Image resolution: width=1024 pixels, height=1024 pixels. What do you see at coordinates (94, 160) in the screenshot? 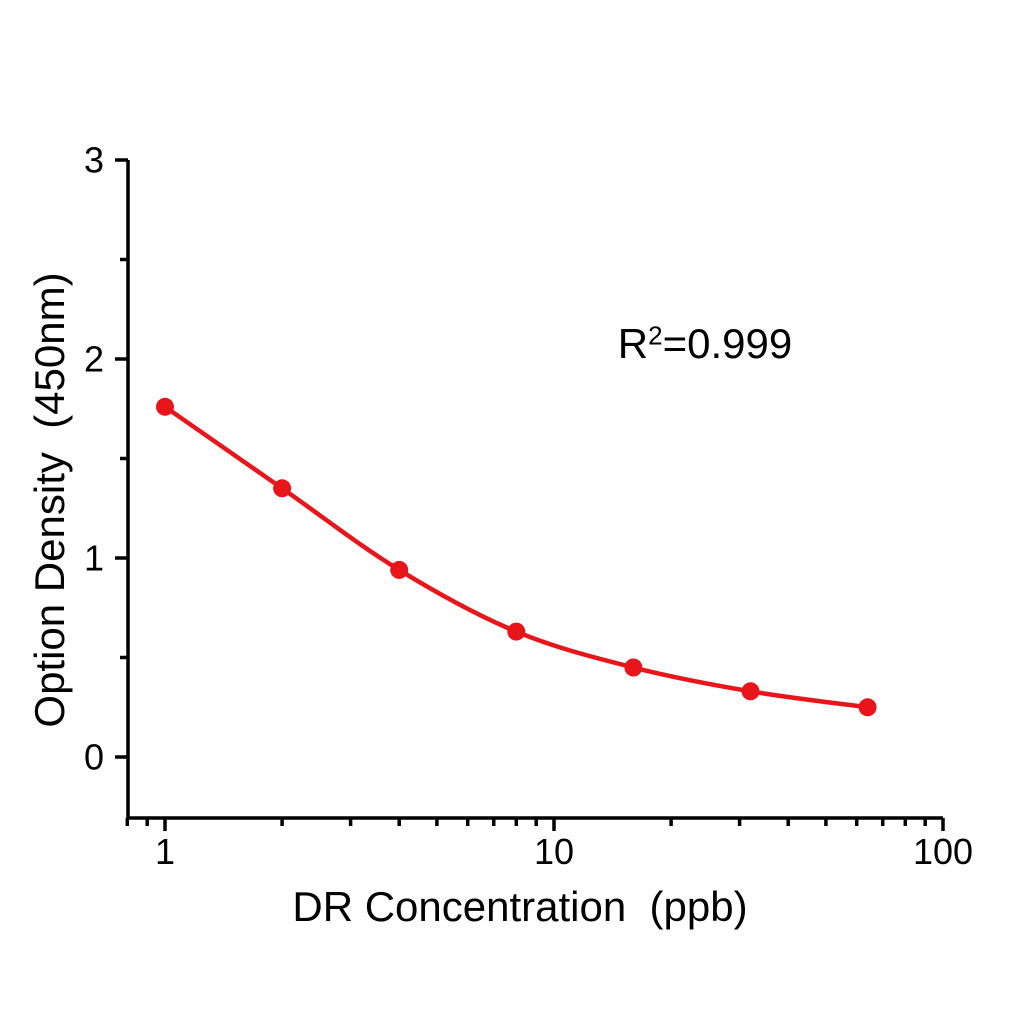
I see `y-tick-label: 3` at bounding box center [94, 160].